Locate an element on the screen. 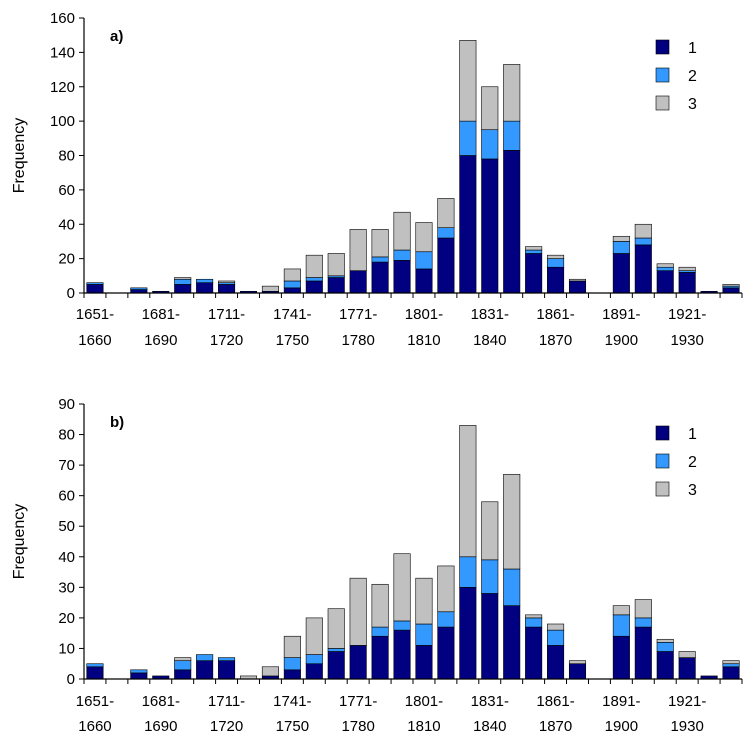 This screenshot has height=738, width=744. bar-segment-series-1-1921-1930 is located at coordinates (687, 283).